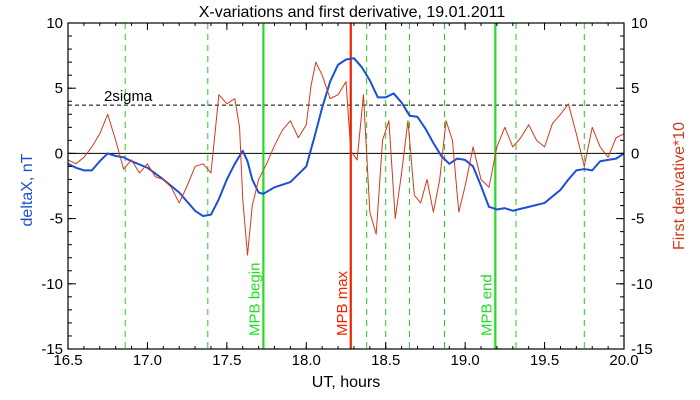  Describe the element at coordinates (635, 88) in the screenshot. I see `y-tick-label-right: 5` at that location.